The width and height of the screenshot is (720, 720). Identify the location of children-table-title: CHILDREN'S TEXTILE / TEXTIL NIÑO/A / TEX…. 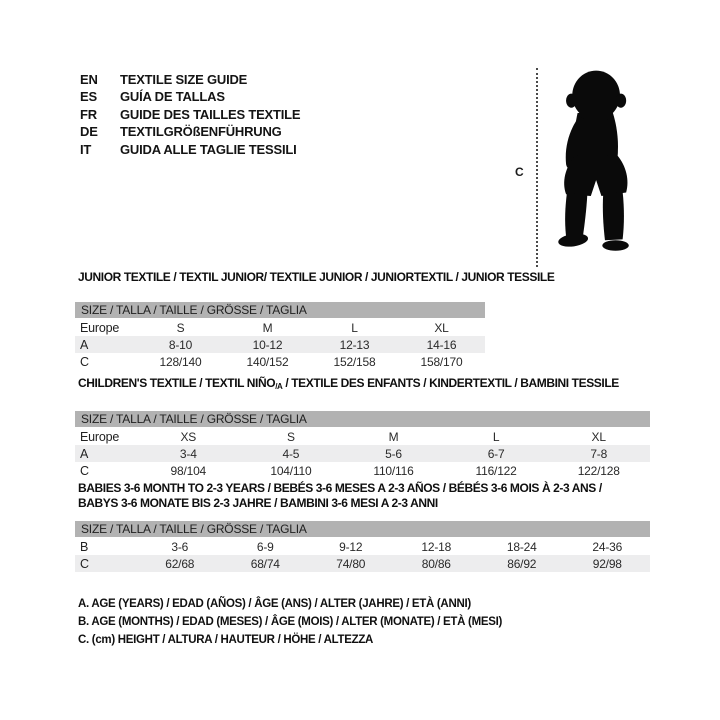
(364, 385).